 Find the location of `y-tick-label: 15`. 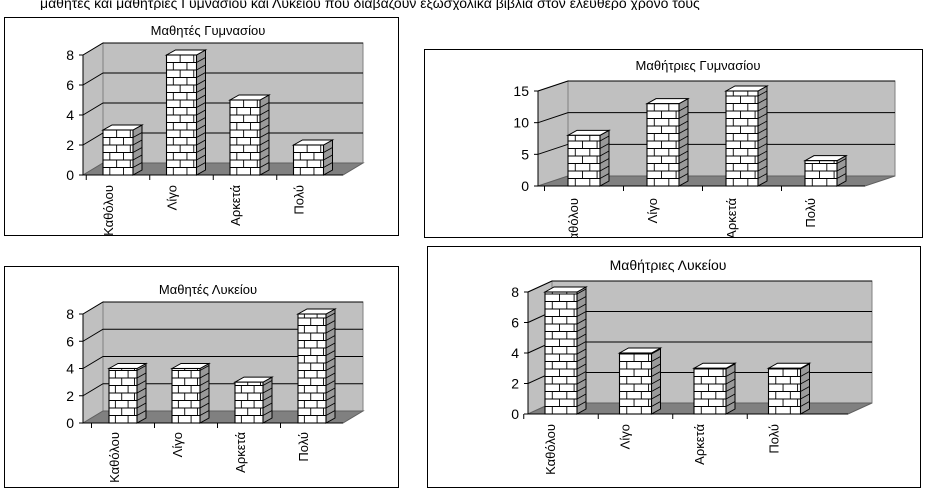

y-tick-label: 15 is located at coordinates (521, 91).